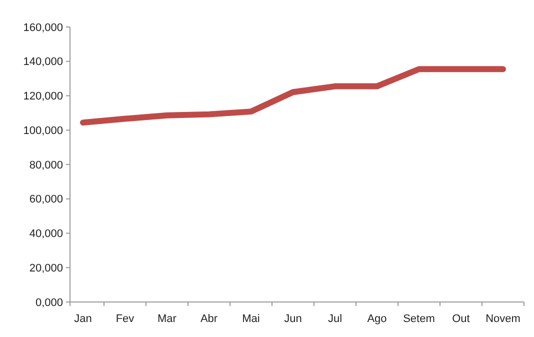  I want to click on y-tick-label: 60,000, so click(46, 200).